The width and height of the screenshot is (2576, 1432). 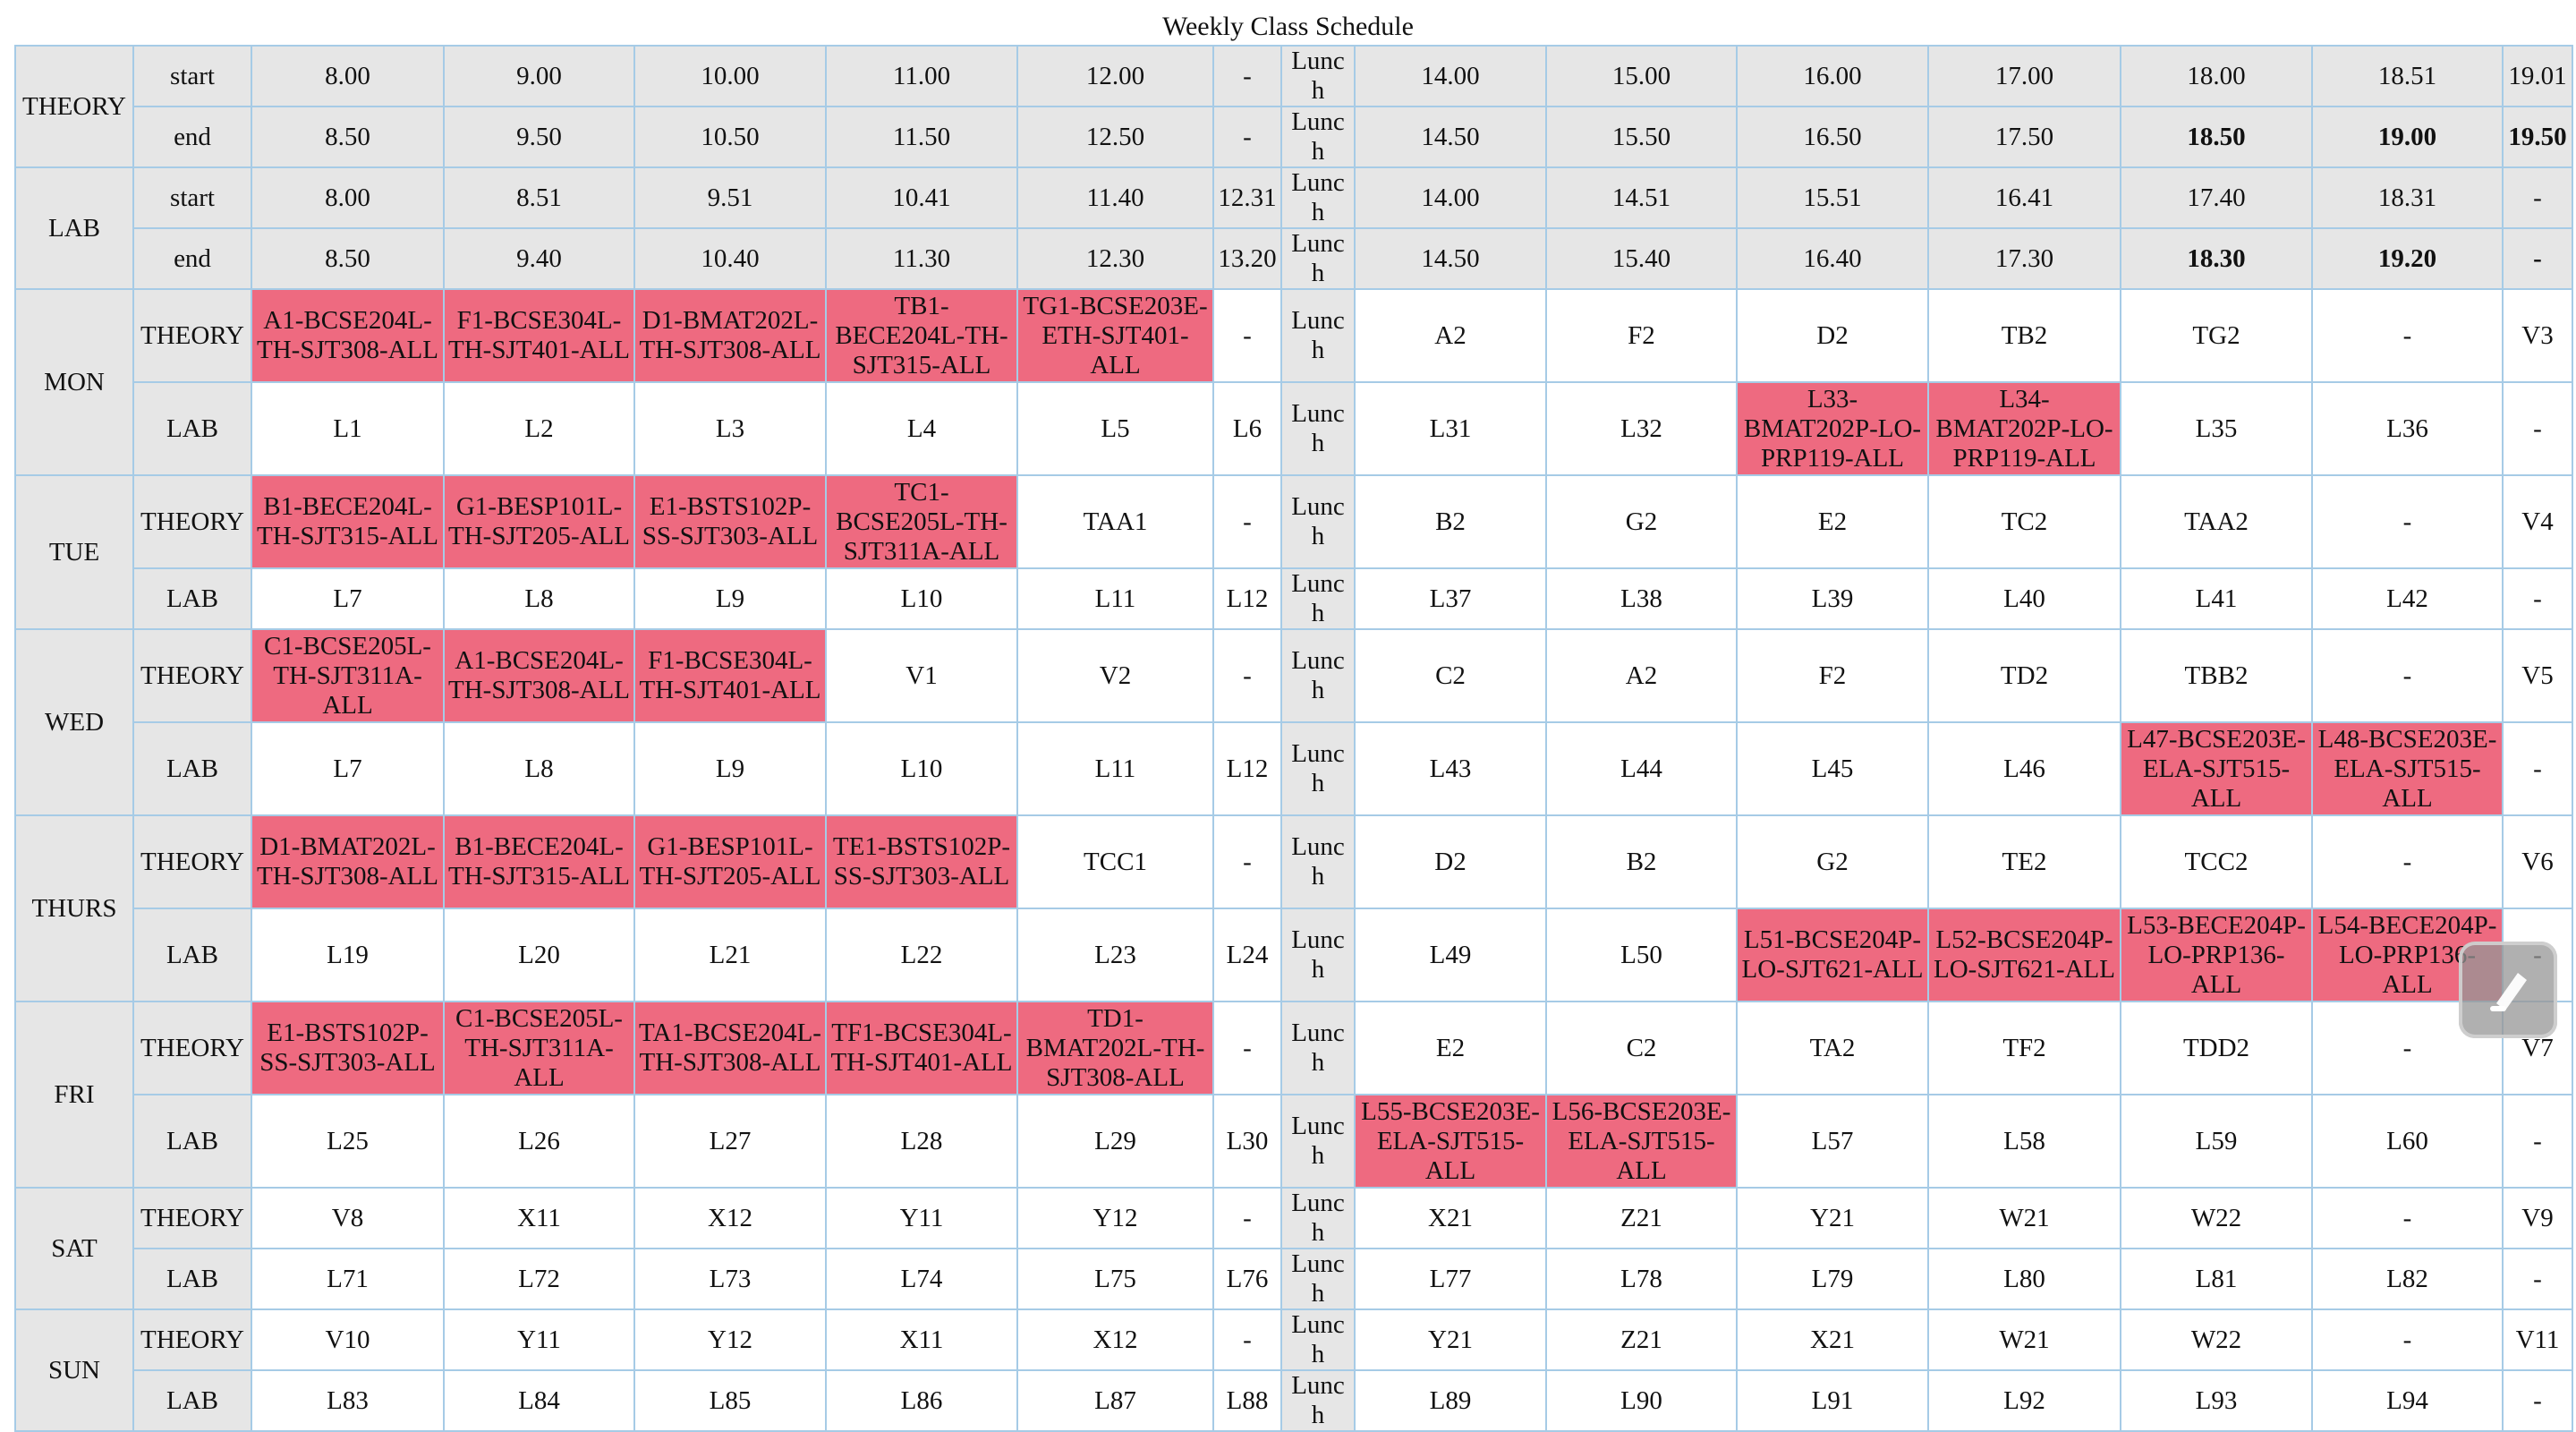 What do you see at coordinates (539, 955) in the screenshot?
I see `slot-cell: L20` at bounding box center [539, 955].